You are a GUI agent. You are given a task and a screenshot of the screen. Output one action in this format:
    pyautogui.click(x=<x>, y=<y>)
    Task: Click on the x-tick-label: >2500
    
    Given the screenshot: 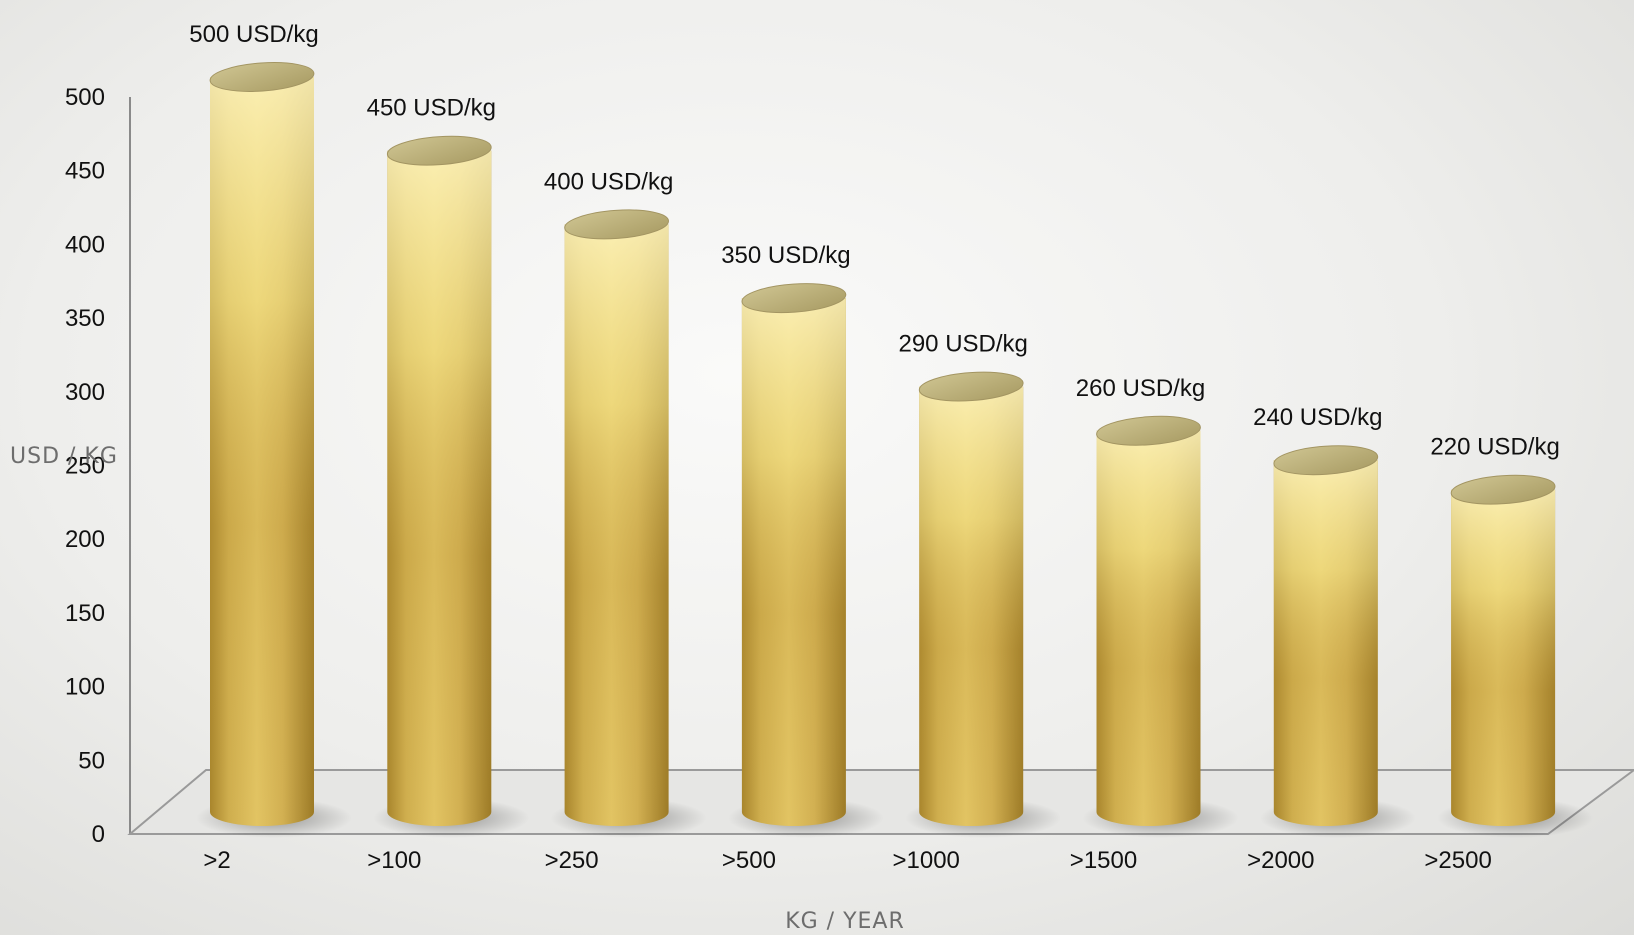 What is the action you would take?
    pyautogui.click(x=1457, y=860)
    